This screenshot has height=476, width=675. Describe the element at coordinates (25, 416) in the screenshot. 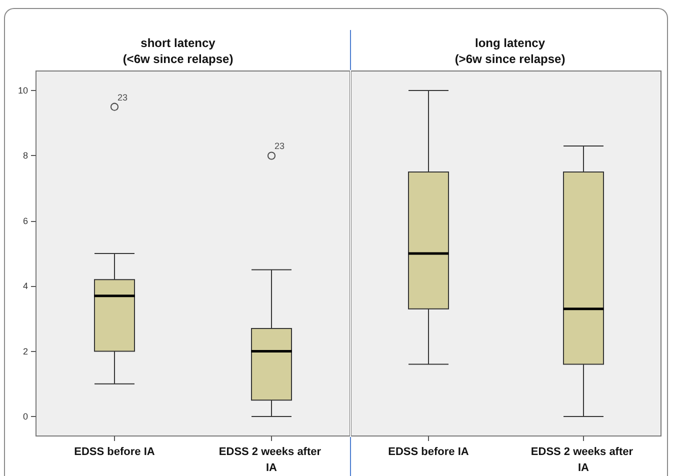

I see `y-tick-label: 0` at that location.